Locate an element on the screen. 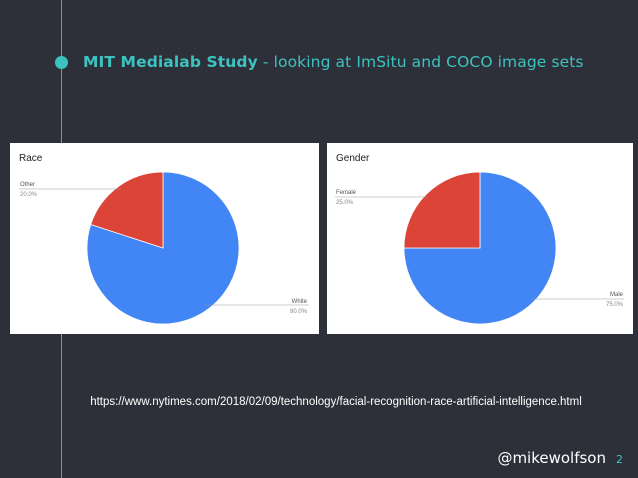 The height and width of the screenshot is (478, 638). gender-label-male: Male is located at coordinates (617, 295).